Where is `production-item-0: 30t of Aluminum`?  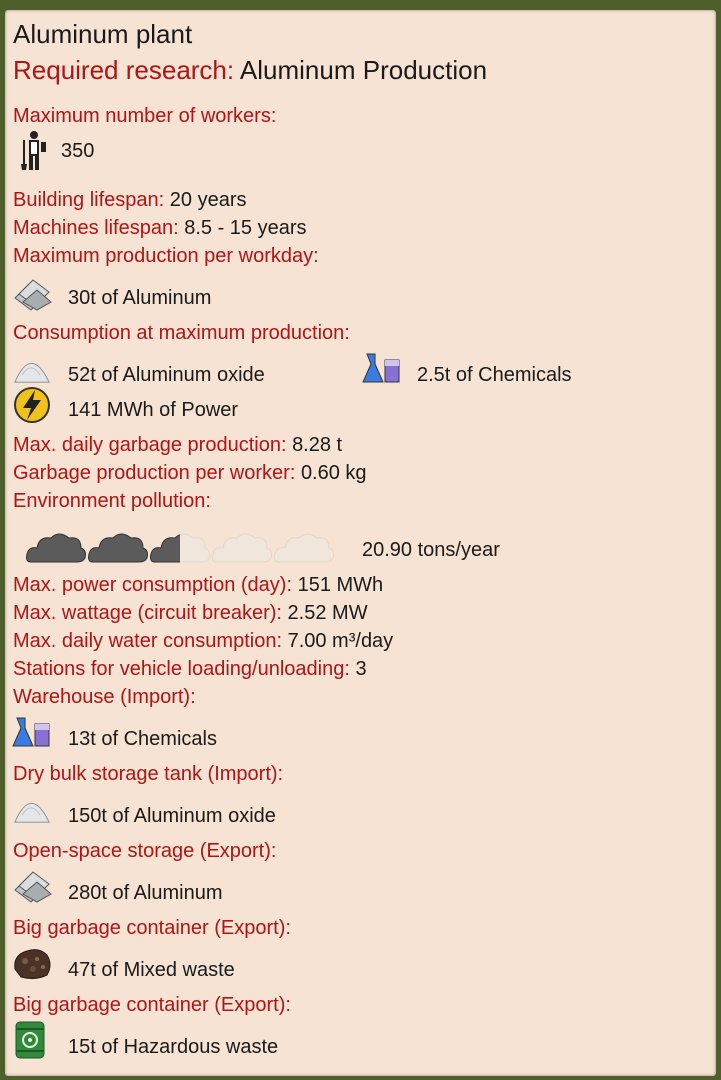
production-item-0: 30t of Aluminum is located at coordinates (140, 298).